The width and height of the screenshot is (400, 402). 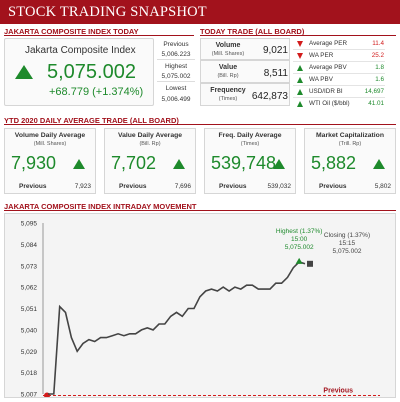 I want to click on jci-stat-highest: Highest 5,075.002, so click(x=176, y=71).